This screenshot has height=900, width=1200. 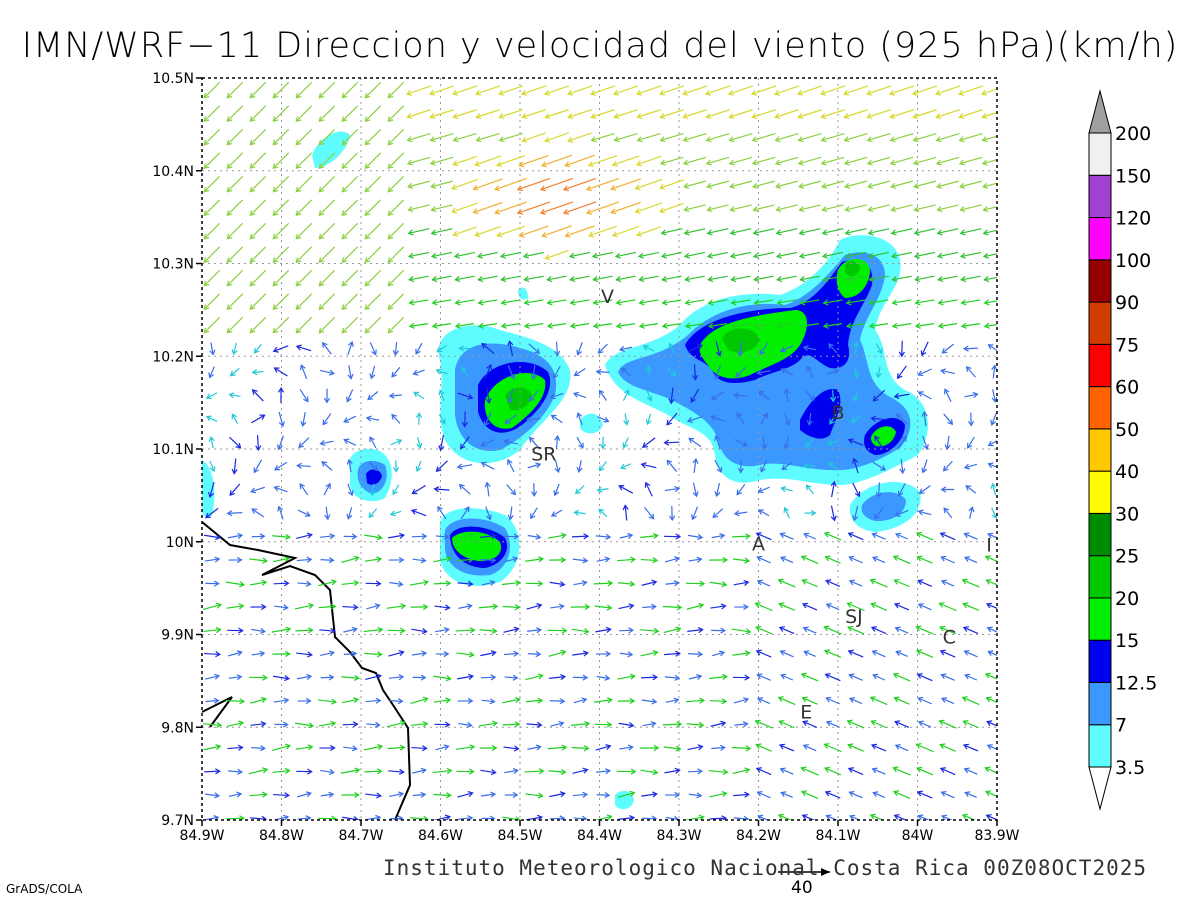 What do you see at coordinates (1100, 408) in the screenshot?
I see `colorbar-box` at bounding box center [1100, 408].